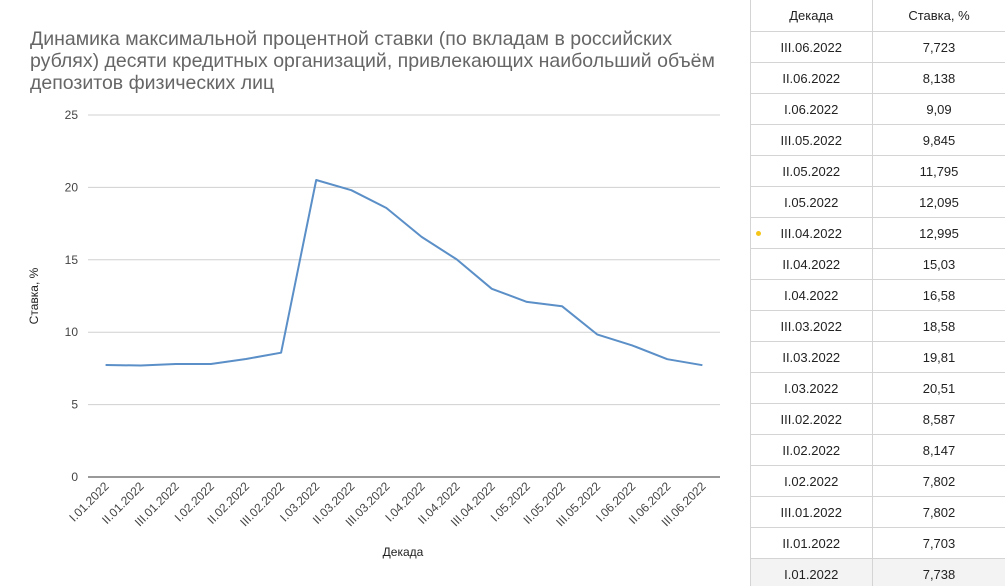 This screenshot has height=586, width=1005. I want to click on table-row: I.04.2022 16,58, so click(878, 295).